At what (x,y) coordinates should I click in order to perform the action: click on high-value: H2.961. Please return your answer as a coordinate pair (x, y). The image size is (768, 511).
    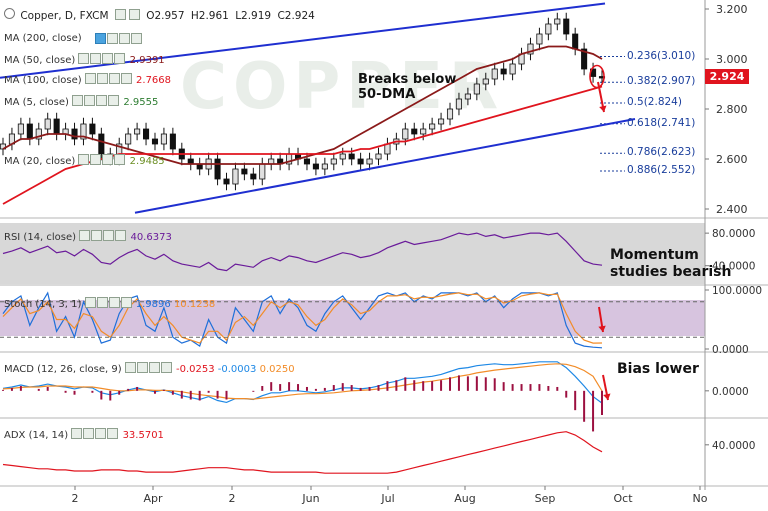
    Looking at the image, I should click on (209, 16).